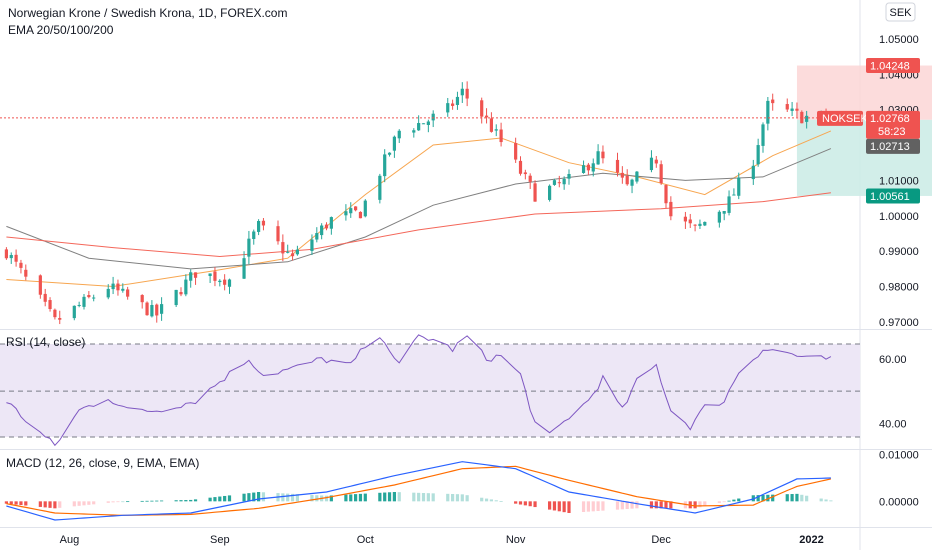  Describe the element at coordinates (102, 463) in the screenshot. I see `macd-title: MACD (12, 26, close, 9, EMA, EMA)` at that location.